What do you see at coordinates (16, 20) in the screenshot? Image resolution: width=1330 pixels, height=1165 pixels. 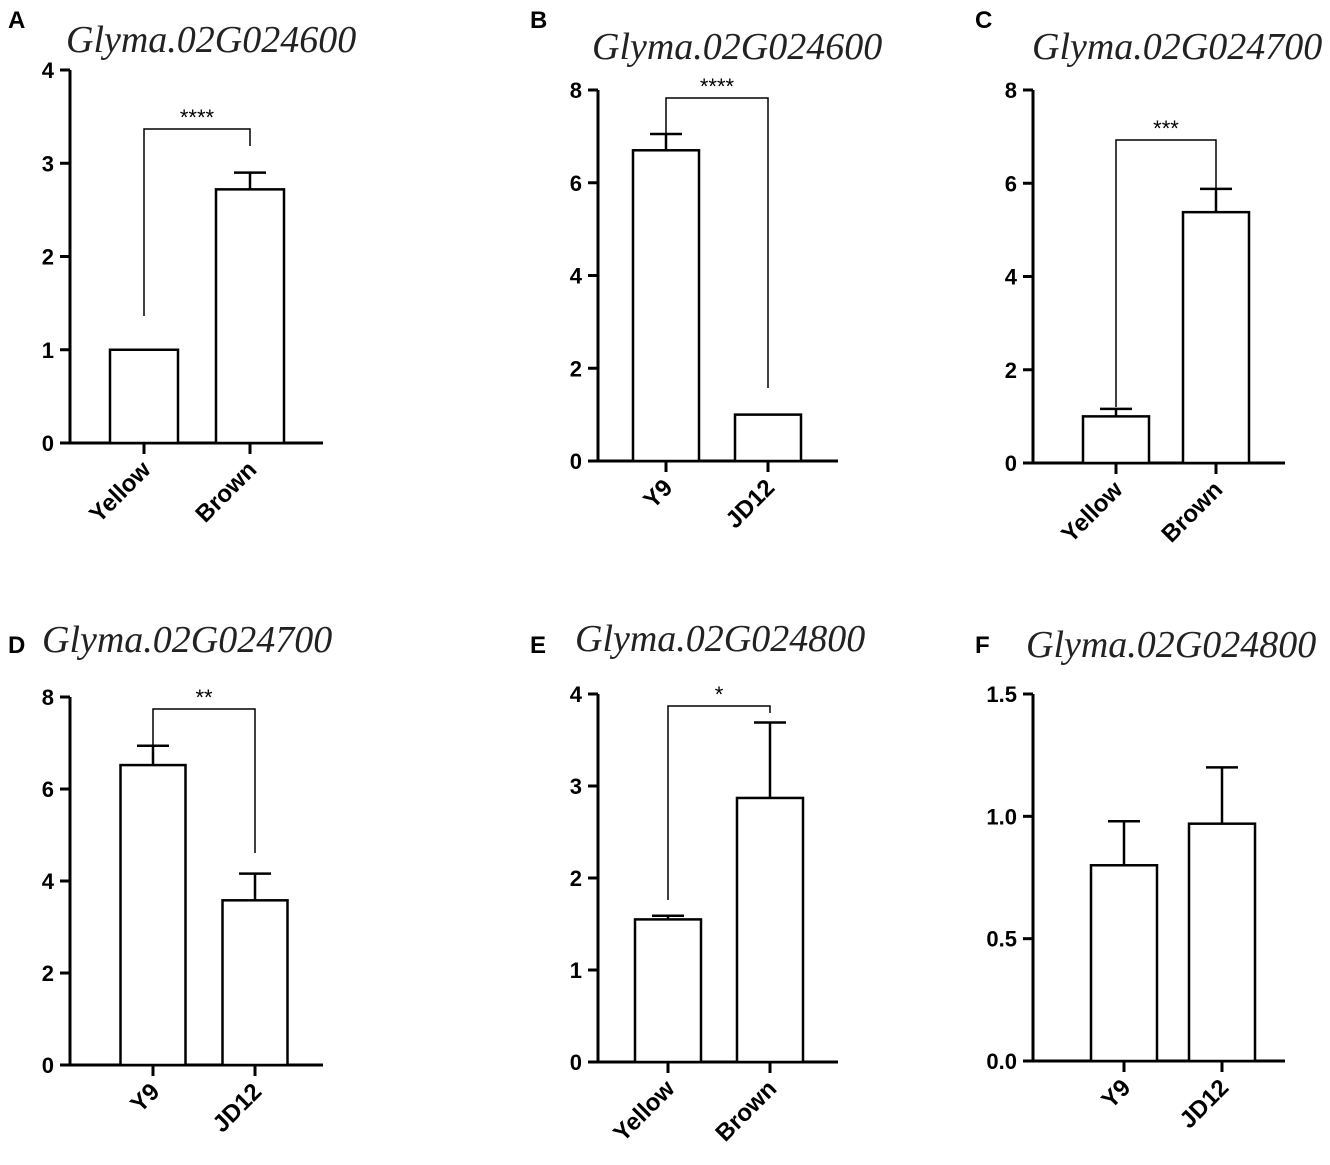 I see `panel-letter: A` at bounding box center [16, 20].